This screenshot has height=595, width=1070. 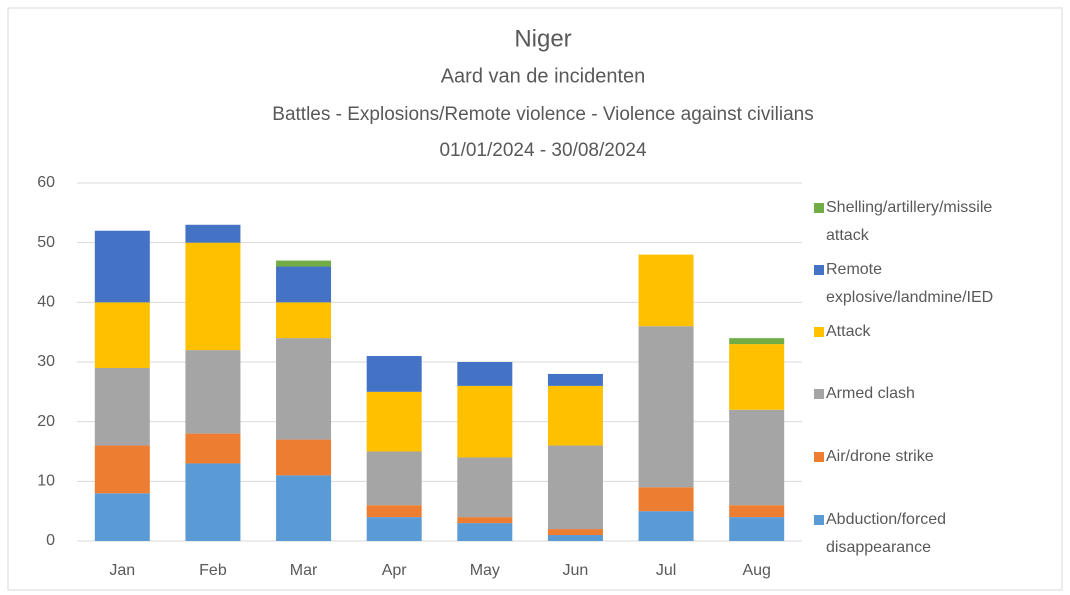 I want to click on date-range: 01/01/2024 - 30/08/2024, so click(x=543, y=150).